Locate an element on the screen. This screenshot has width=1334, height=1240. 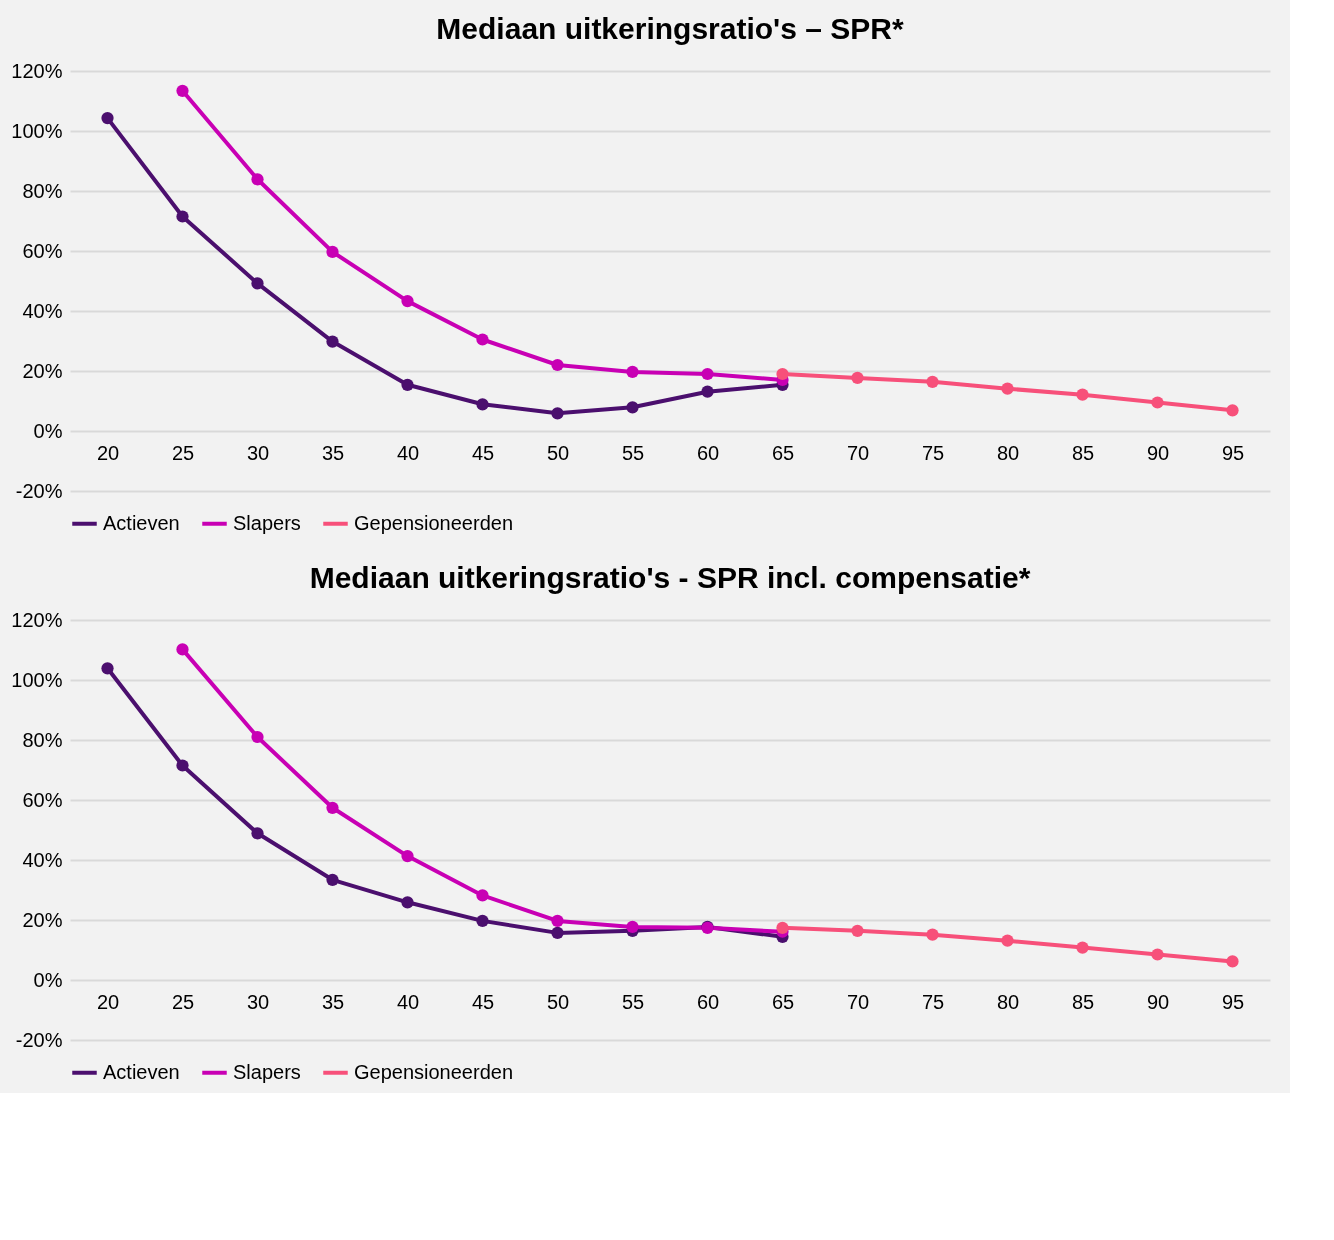
chart-title: Mediaan uitkeringsratio's – SPR* is located at coordinates (670, 28).